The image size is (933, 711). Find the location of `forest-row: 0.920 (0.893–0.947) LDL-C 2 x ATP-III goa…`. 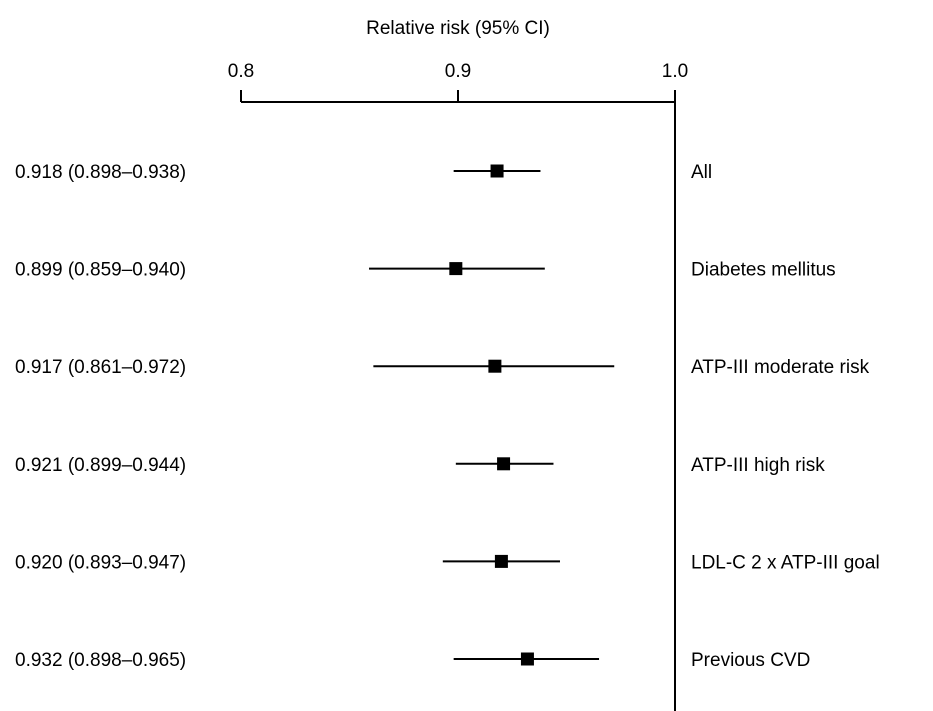

forest-row: 0.920 (0.893–0.947) LDL-C 2 x ATP-III goa… is located at coordinates (447, 562).